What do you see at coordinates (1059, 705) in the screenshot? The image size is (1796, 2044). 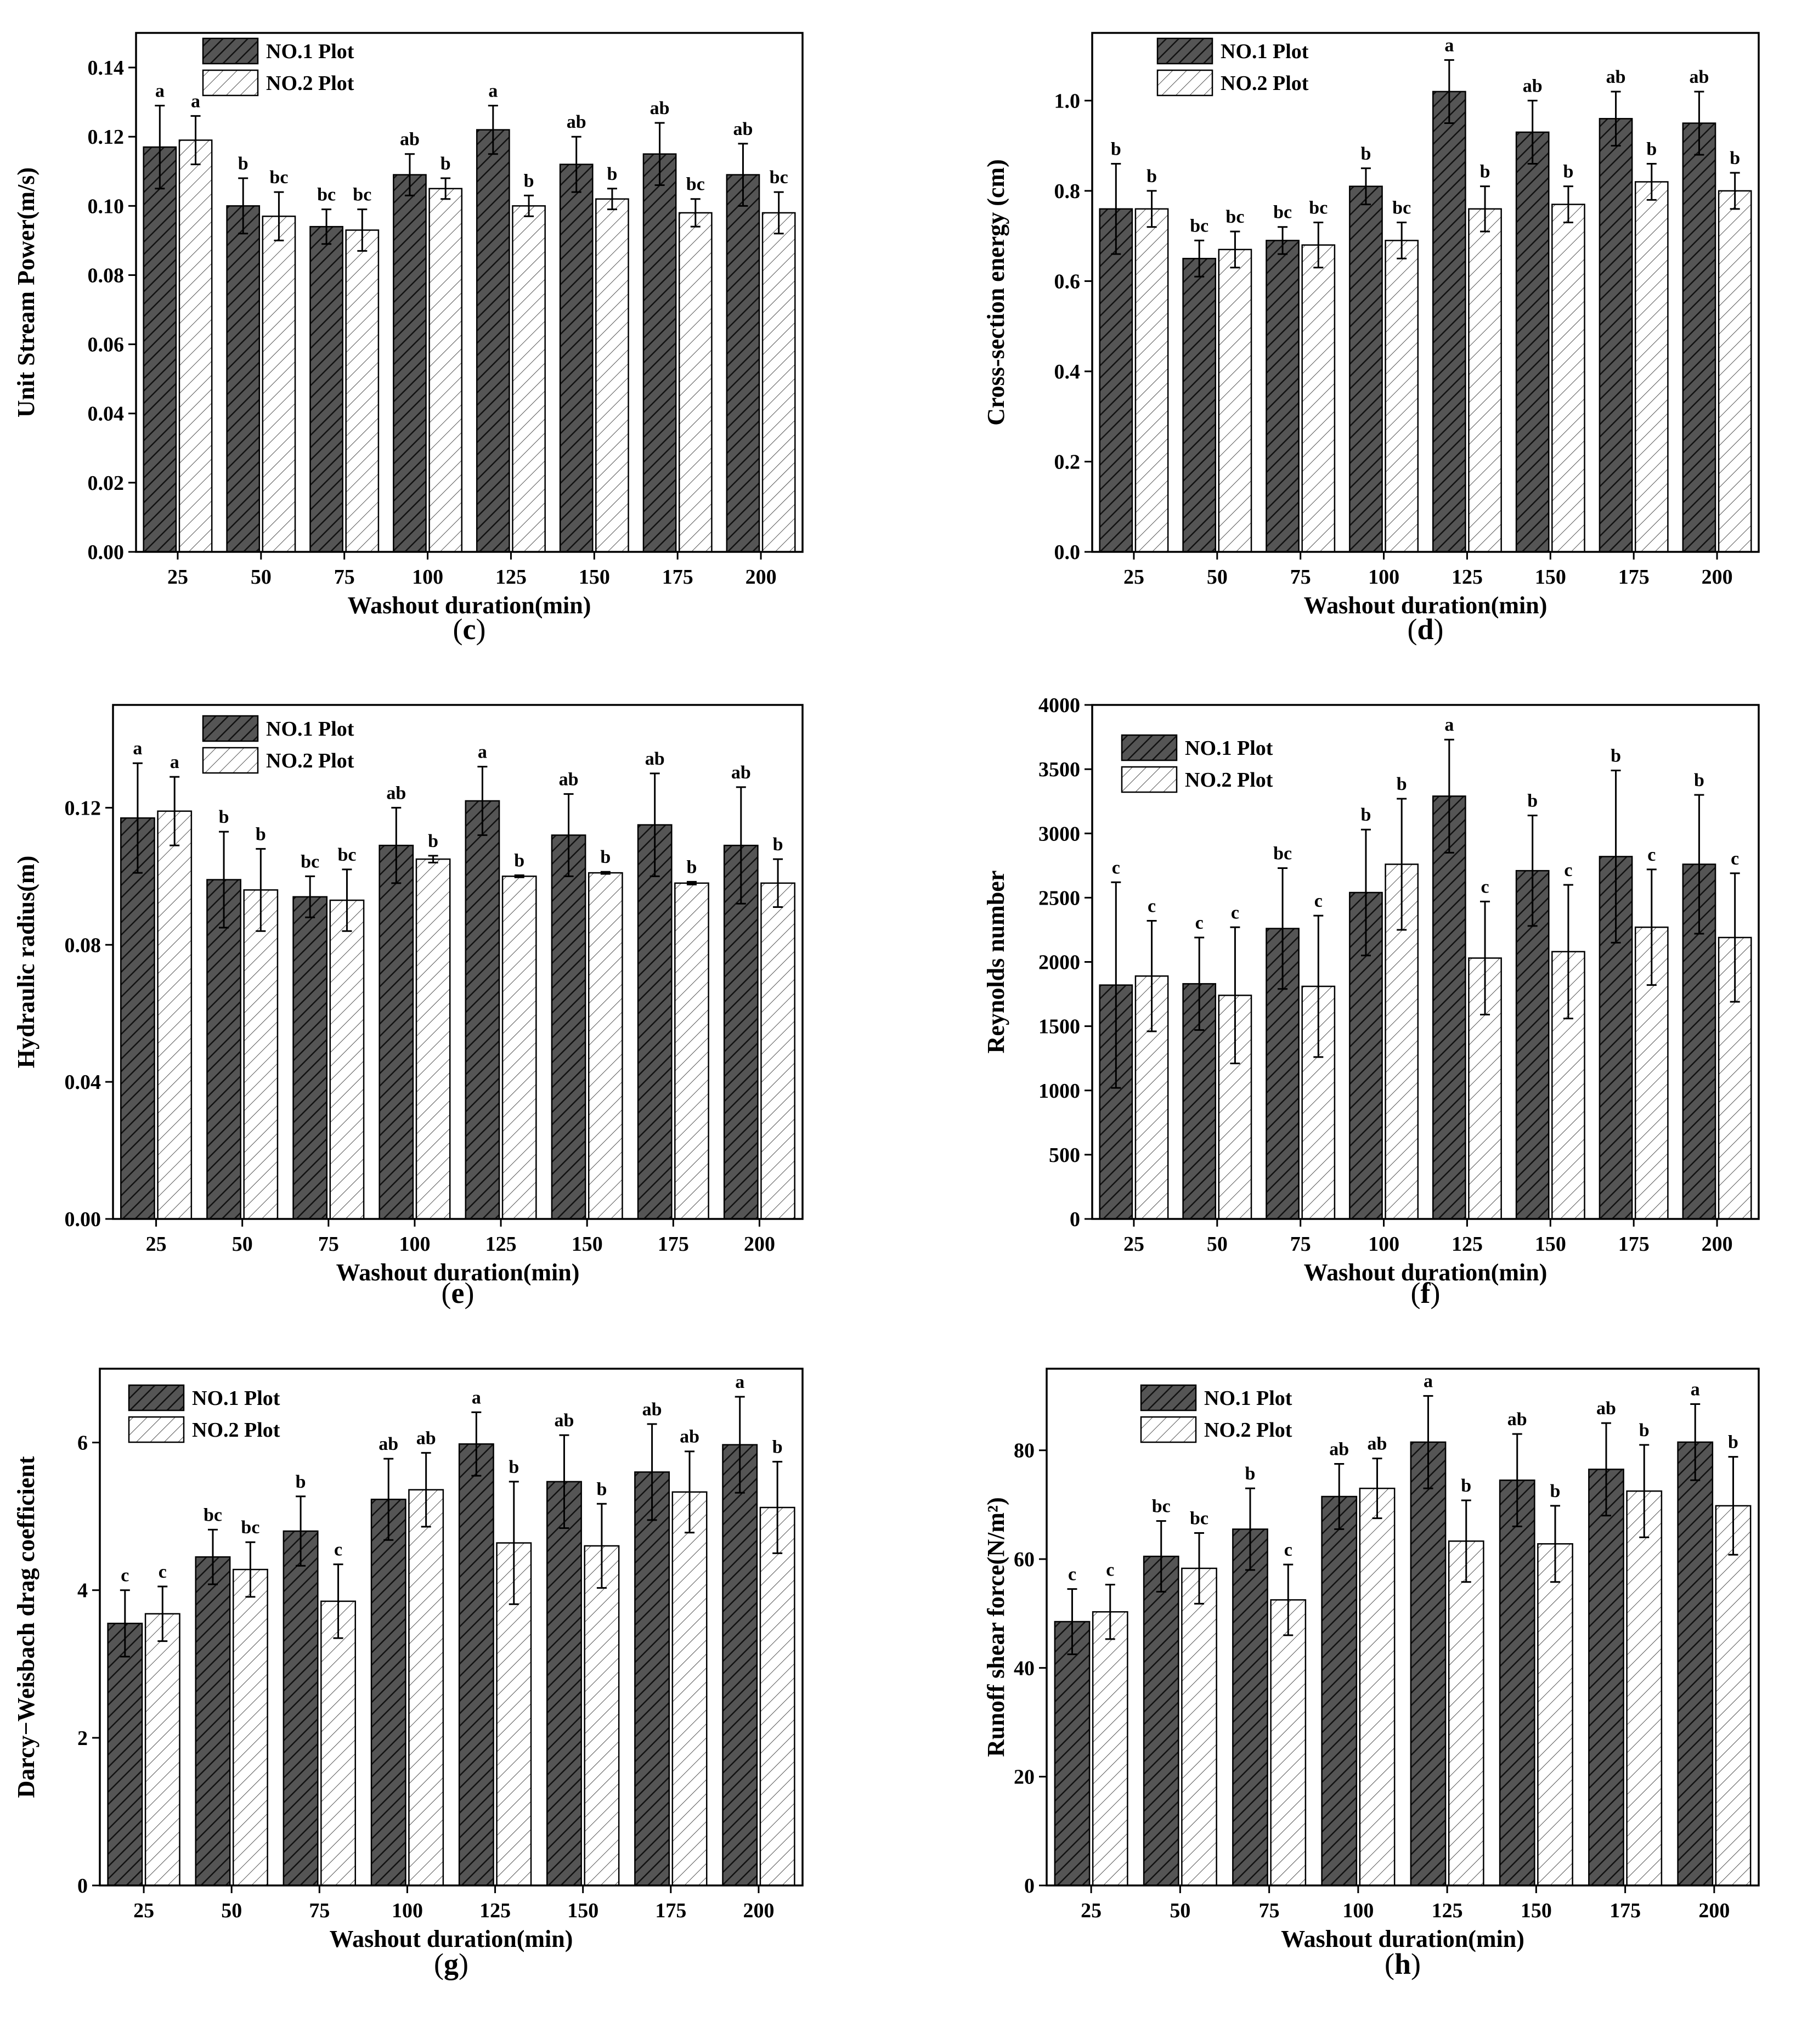 I see `y-tick-label: 4000` at bounding box center [1059, 705].